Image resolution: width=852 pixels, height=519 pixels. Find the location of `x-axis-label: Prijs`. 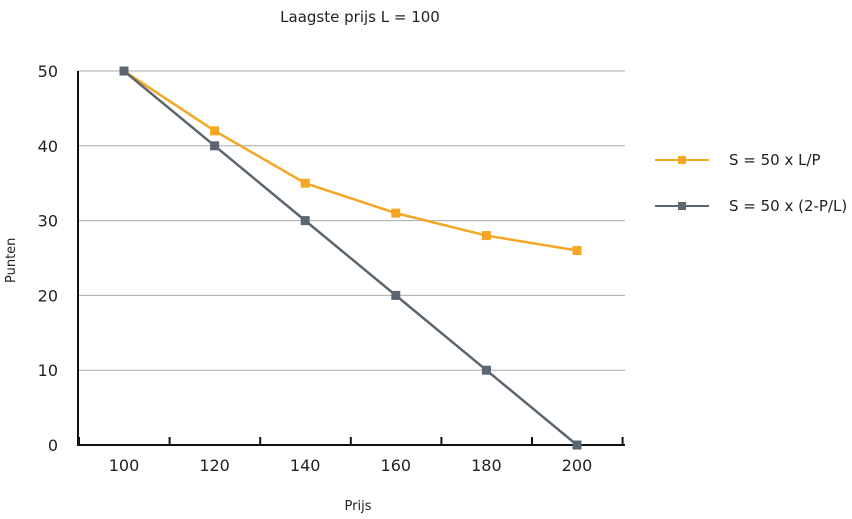

x-axis-label: Prijs is located at coordinates (358, 506).